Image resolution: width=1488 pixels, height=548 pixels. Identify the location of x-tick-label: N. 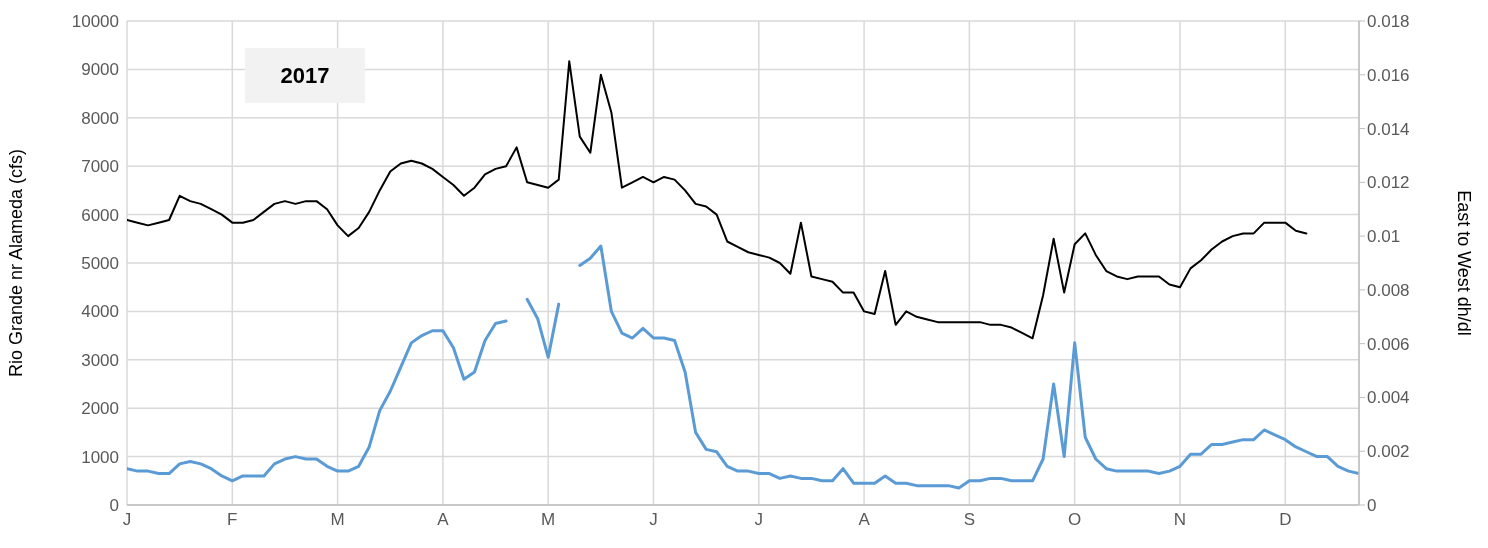
(1180, 520).